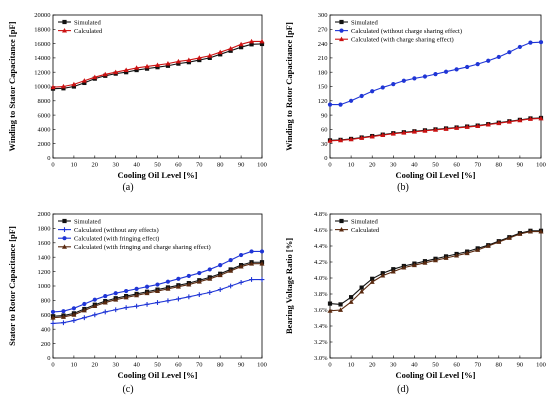 The width and height of the screenshot is (550, 401). I want to click on y-axis-label: Stator to Rotor Capacitance [pF], so click(12, 286).